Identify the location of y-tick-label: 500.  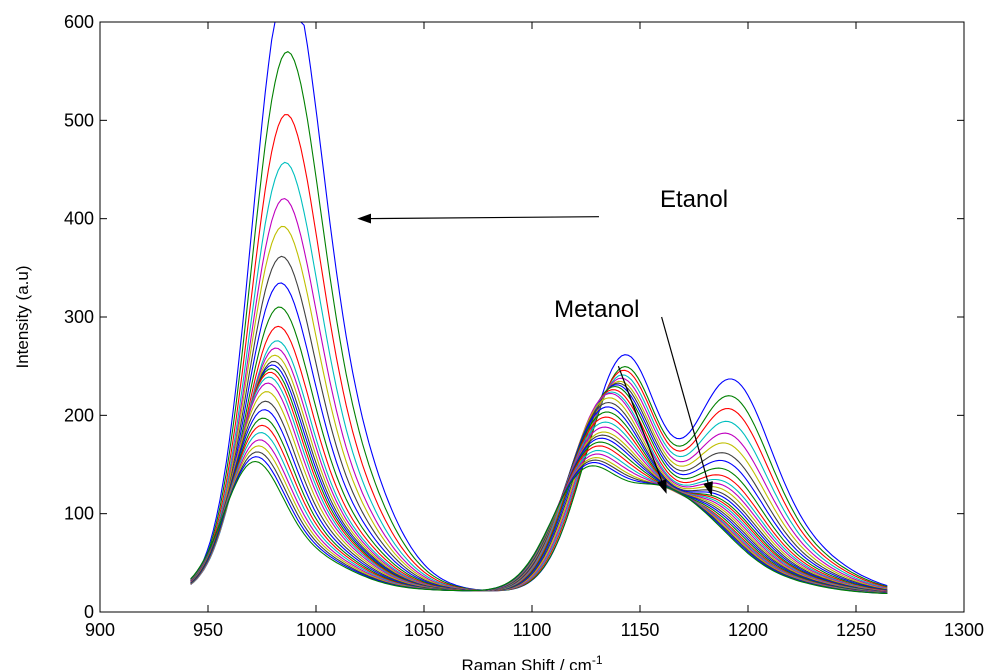
(79, 120).